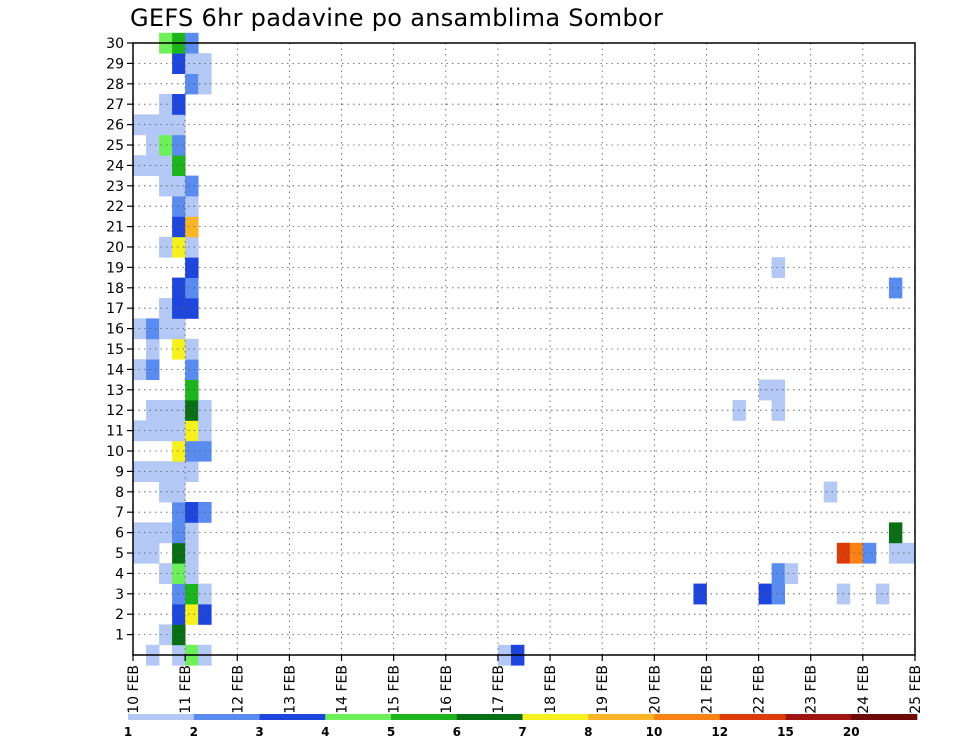  What do you see at coordinates (115, 452) in the screenshot?
I see `y-tick-label: 10` at bounding box center [115, 452].